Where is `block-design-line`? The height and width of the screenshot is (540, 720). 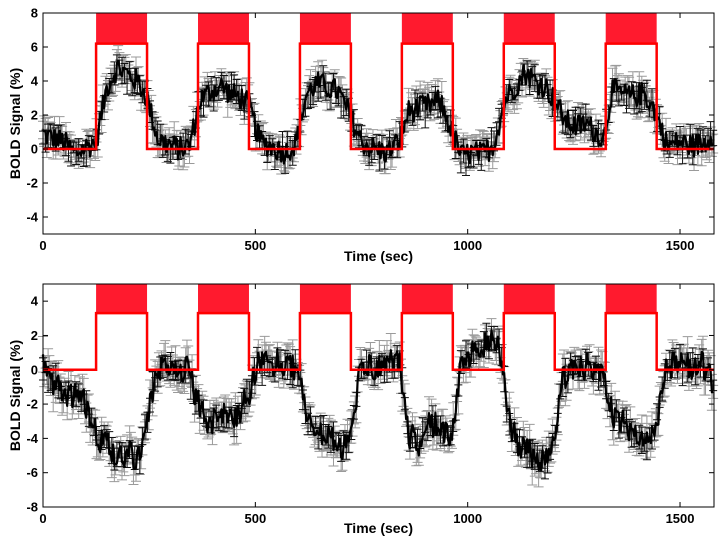 block-design-line is located at coordinates (378, 341).